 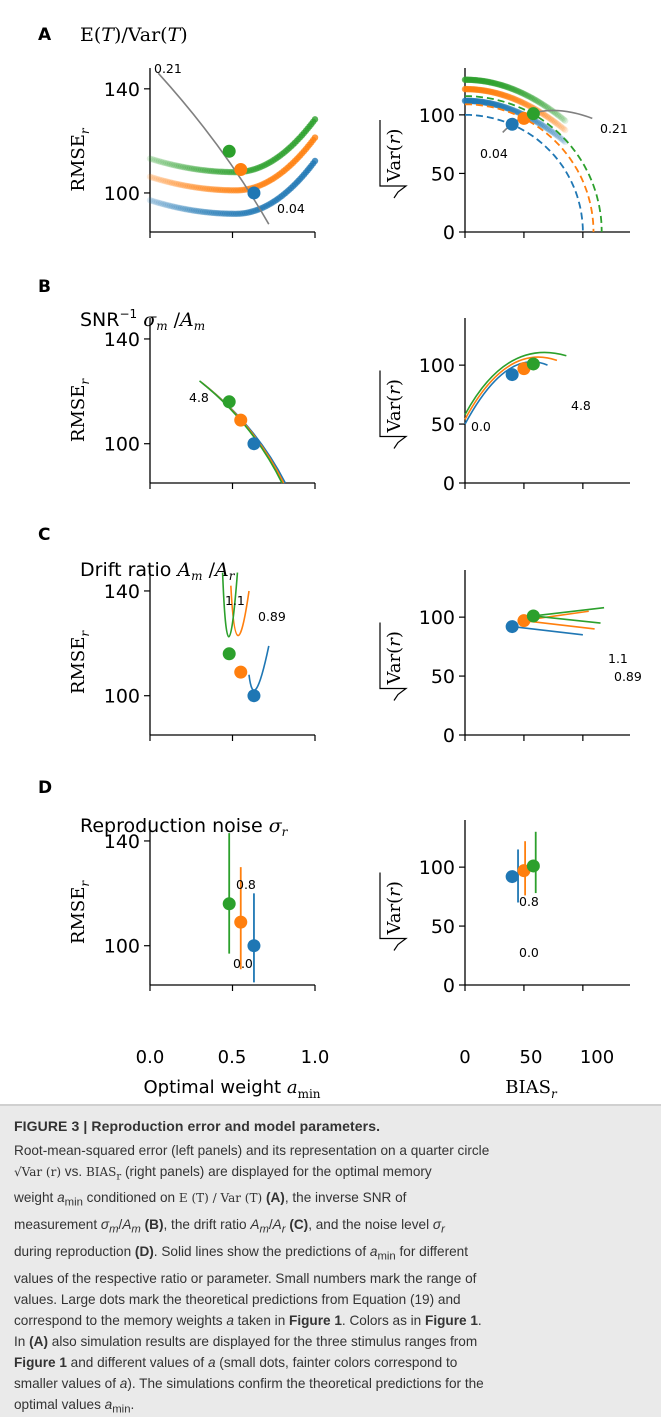 I want to click on curve-A-left-gray, so click(x=213, y=148).